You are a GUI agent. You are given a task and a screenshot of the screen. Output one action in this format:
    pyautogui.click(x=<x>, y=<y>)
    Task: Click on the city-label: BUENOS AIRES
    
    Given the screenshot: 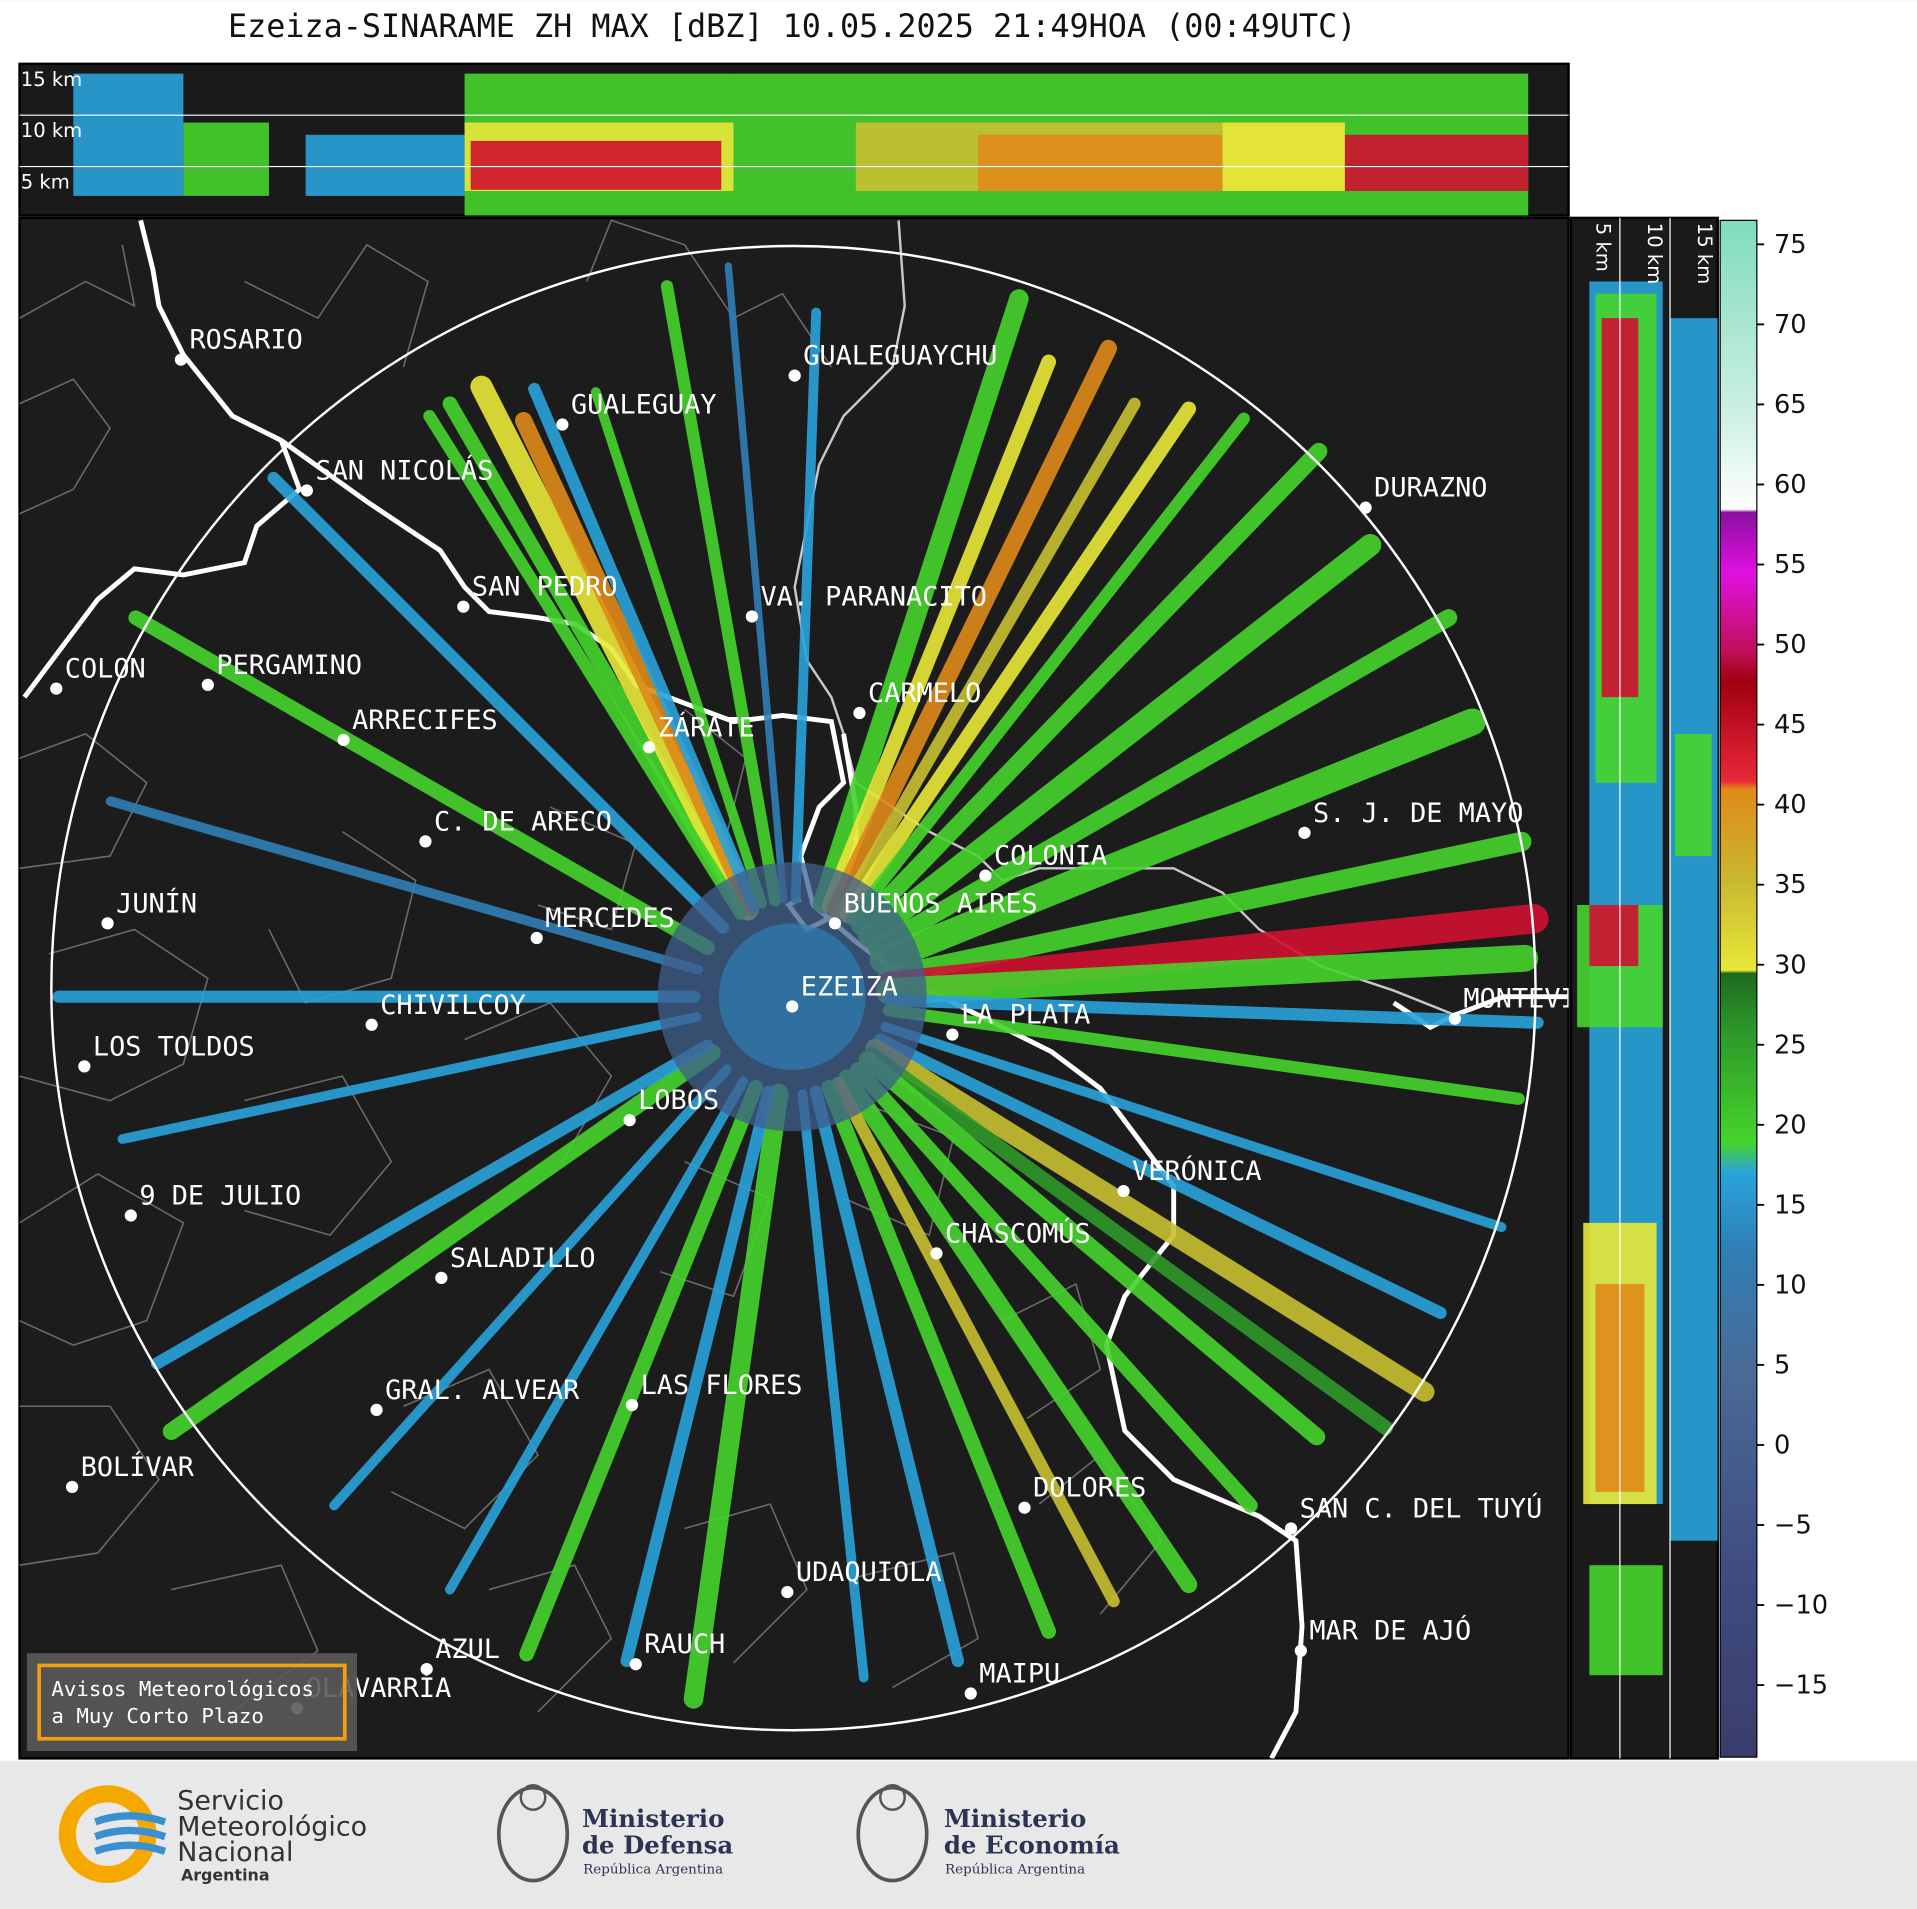 What is the action you would take?
    pyautogui.click(x=941, y=903)
    